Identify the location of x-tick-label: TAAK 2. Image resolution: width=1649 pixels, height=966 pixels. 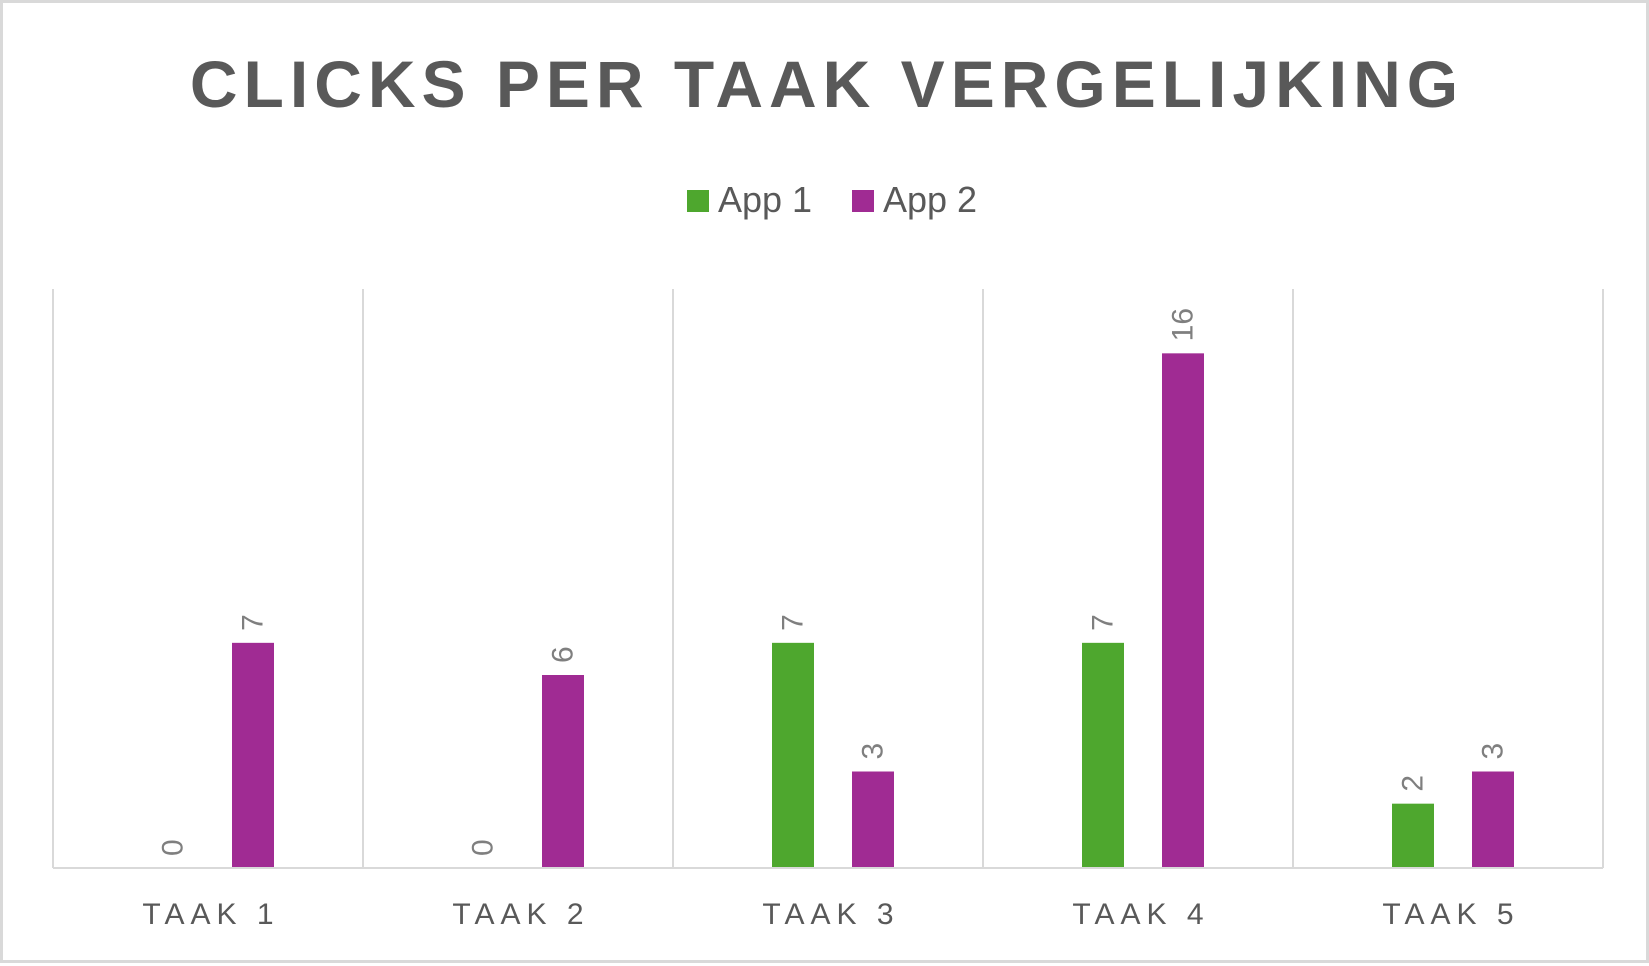
(520, 914).